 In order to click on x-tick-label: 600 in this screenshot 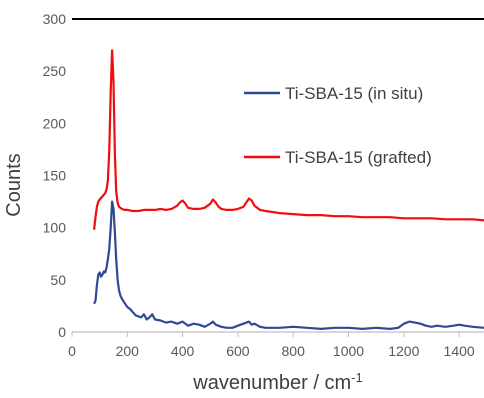, I will do `click(238, 351)`.